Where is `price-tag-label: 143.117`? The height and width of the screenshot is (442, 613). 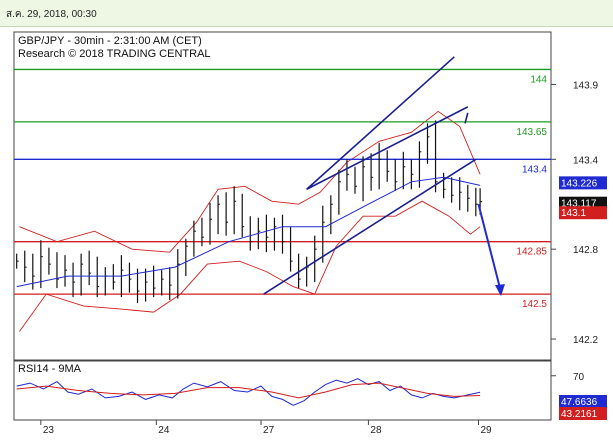
price-tag-label: 143.117 is located at coordinates (579, 204).